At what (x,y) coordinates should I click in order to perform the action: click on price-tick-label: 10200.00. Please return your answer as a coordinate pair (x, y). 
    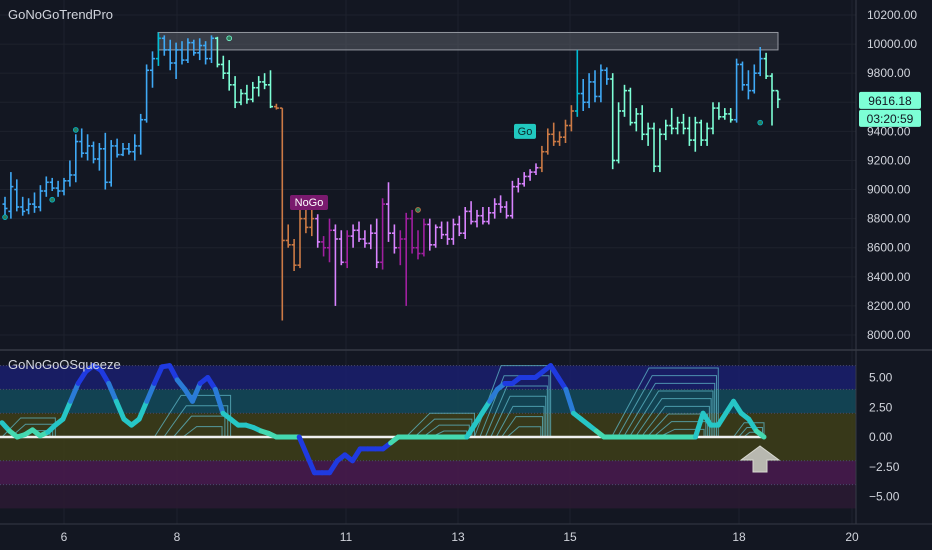
    Looking at the image, I should click on (892, 15).